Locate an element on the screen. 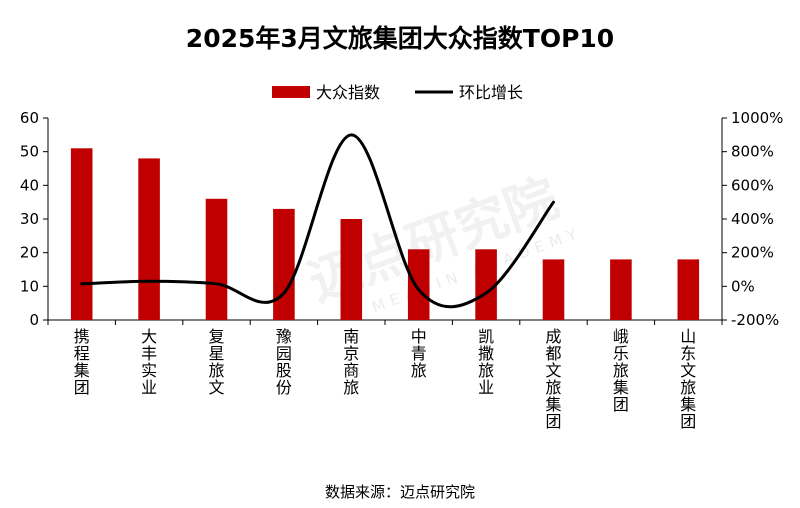  category-label-5: 南京商旅 is located at coordinates (351, 362).